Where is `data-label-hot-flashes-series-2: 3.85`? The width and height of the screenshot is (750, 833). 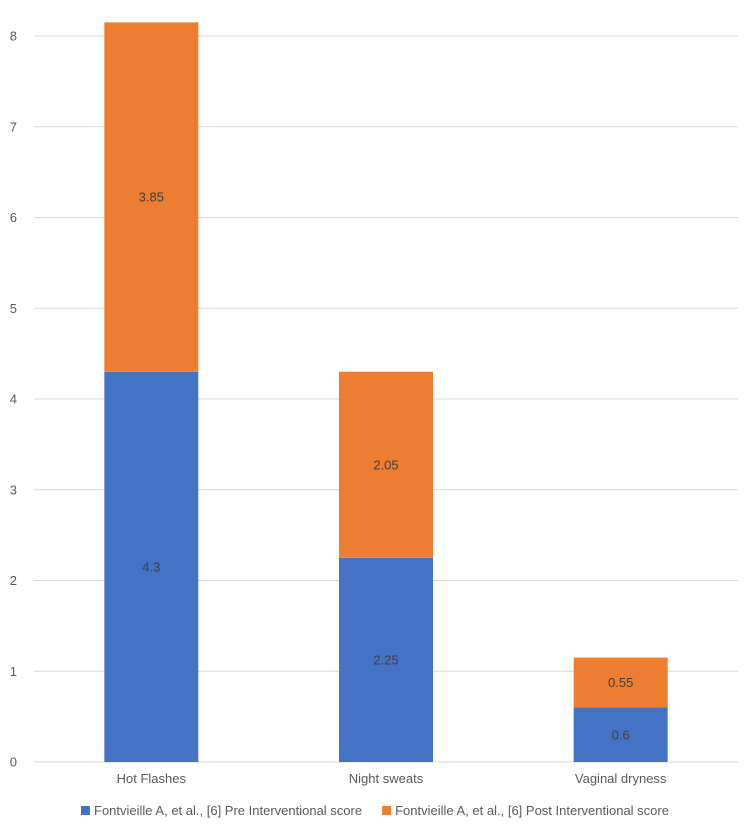 data-label-hot-flashes-series-2: 3.85 is located at coordinates (151, 197).